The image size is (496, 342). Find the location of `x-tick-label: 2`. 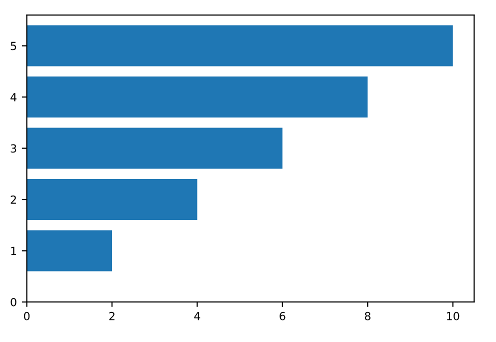

x-tick-label: 2 is located at coordinates (111, 316).